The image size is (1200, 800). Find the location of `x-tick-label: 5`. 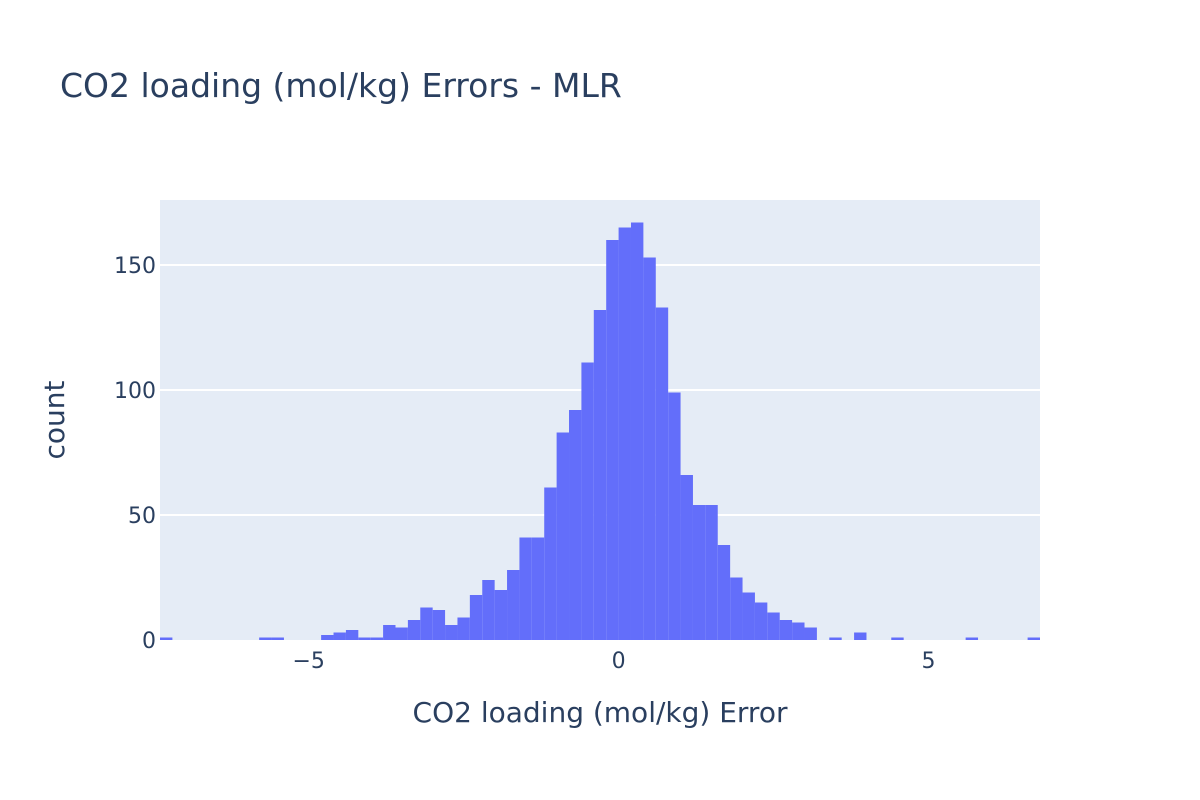

x-tick-label: 5 is located at coordinates (928, 661).